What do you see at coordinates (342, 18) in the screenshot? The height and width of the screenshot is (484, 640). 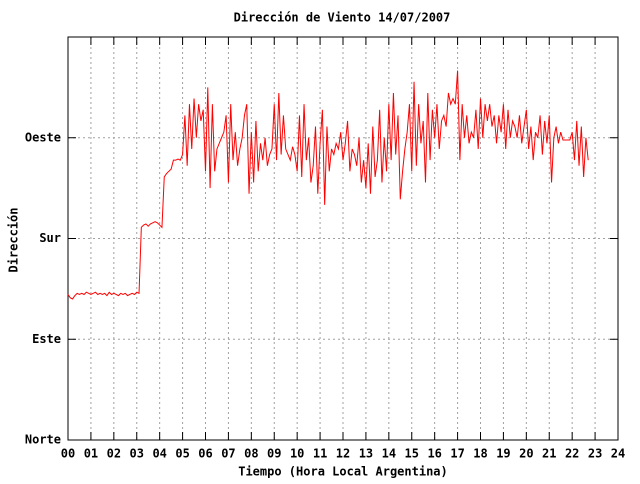 I see `chart-title: Dirección de Viento 14/07/2007` at bounding box center [342, 18].